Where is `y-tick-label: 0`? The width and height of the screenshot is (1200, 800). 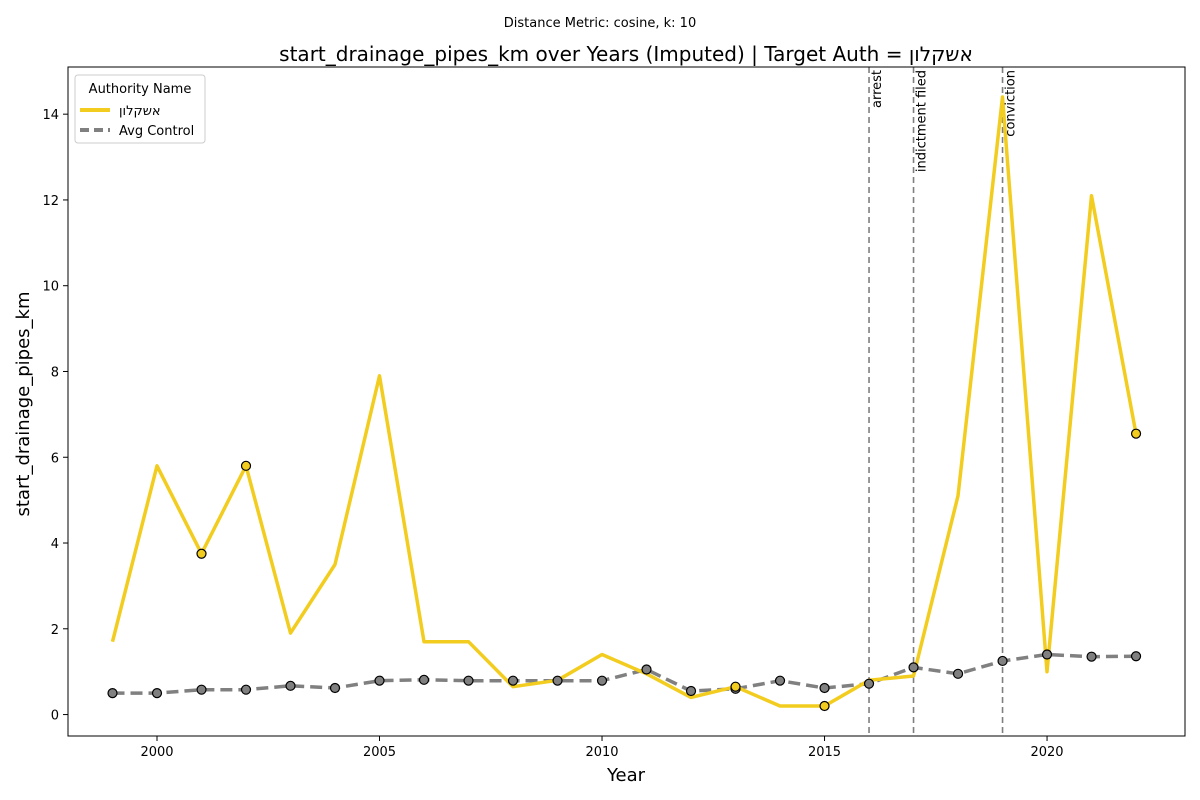
y-tick-label: 0 is located at coordinates (55, 716).